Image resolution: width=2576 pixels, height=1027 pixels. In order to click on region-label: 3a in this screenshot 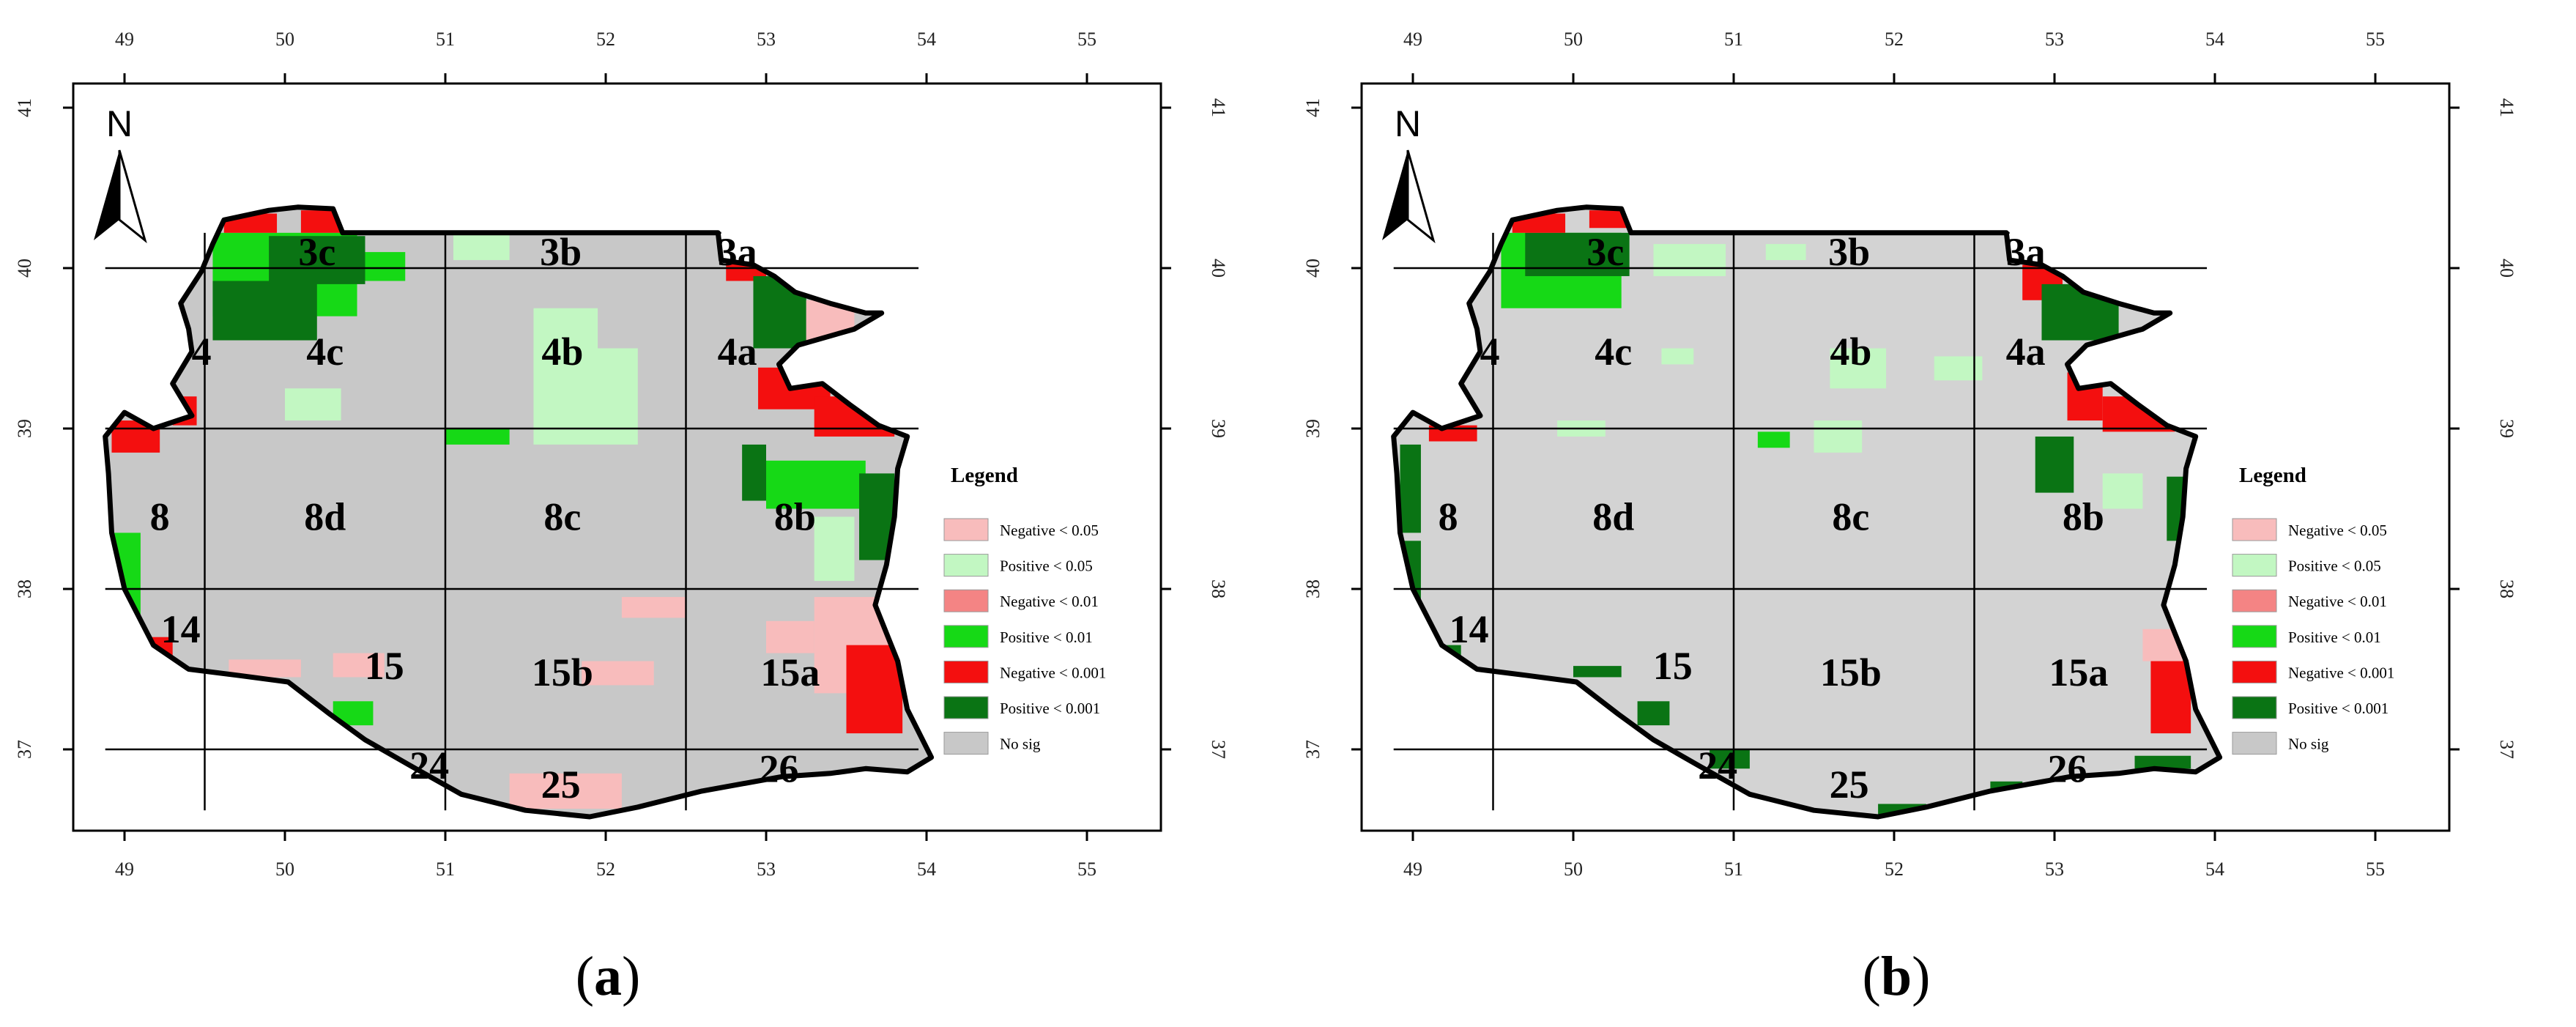, I will do `click(737, 252)`.